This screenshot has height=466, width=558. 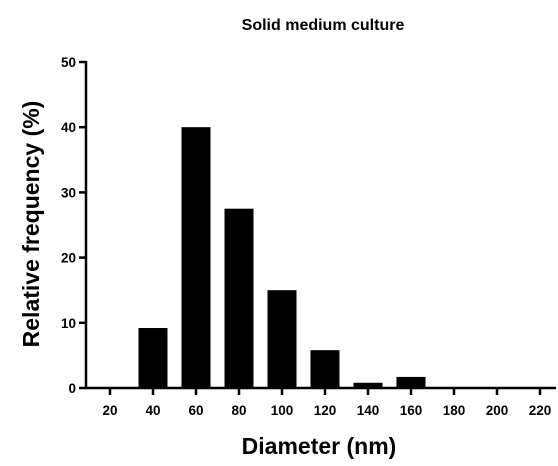 What do you see at coordinates (497, 410) in the screenshot?
I see `x-tick-label: 200` at bounding box center [497, 410].